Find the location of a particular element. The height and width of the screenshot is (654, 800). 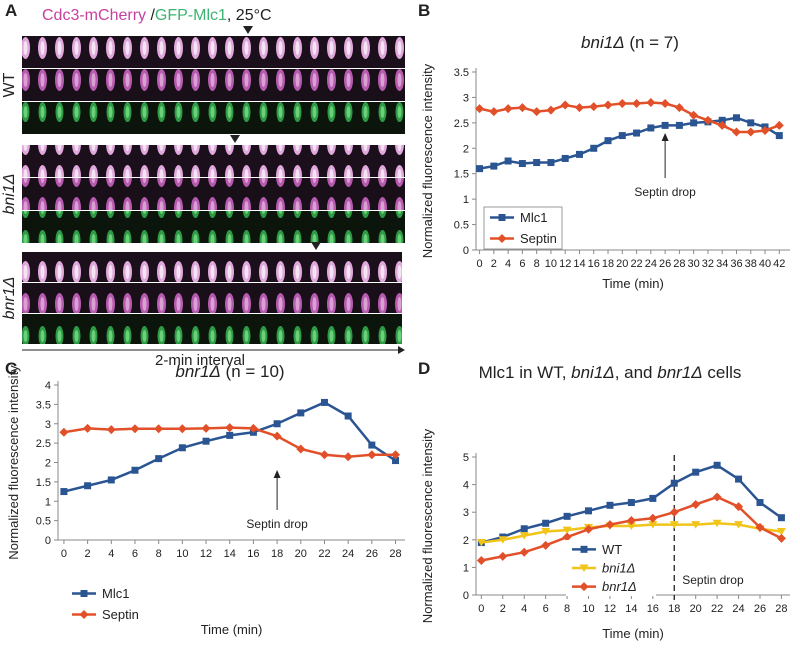

y-tick-label: 2 is located at coordinates (48, 464).